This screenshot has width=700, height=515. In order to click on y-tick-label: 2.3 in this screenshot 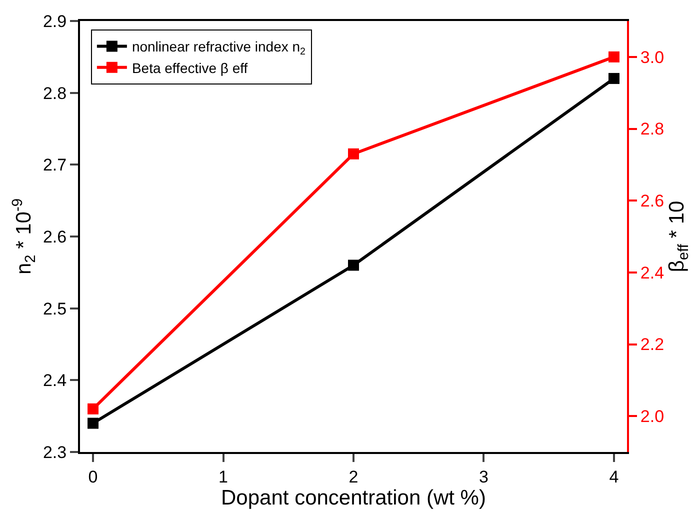, I will do `click(54, 452)`.